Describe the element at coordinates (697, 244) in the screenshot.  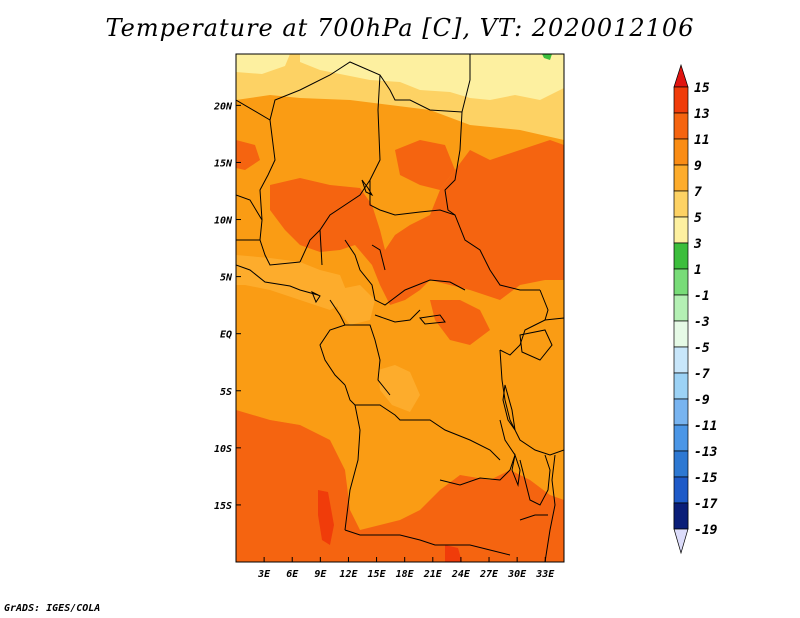
I see `colorbar-label: 3` at that location.